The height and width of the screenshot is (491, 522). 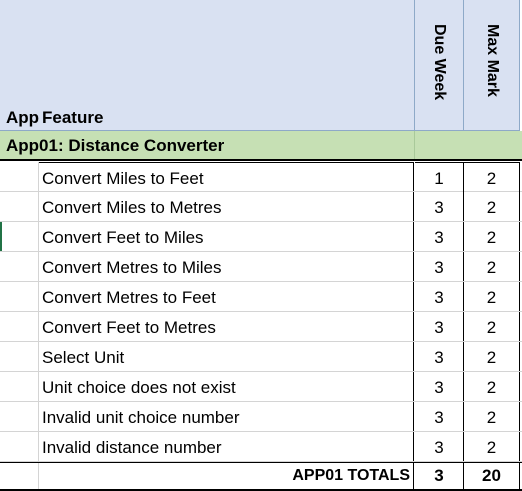 I want to click on table-row: Invalid unit choice number 3 2, so click(x=261, y=417).